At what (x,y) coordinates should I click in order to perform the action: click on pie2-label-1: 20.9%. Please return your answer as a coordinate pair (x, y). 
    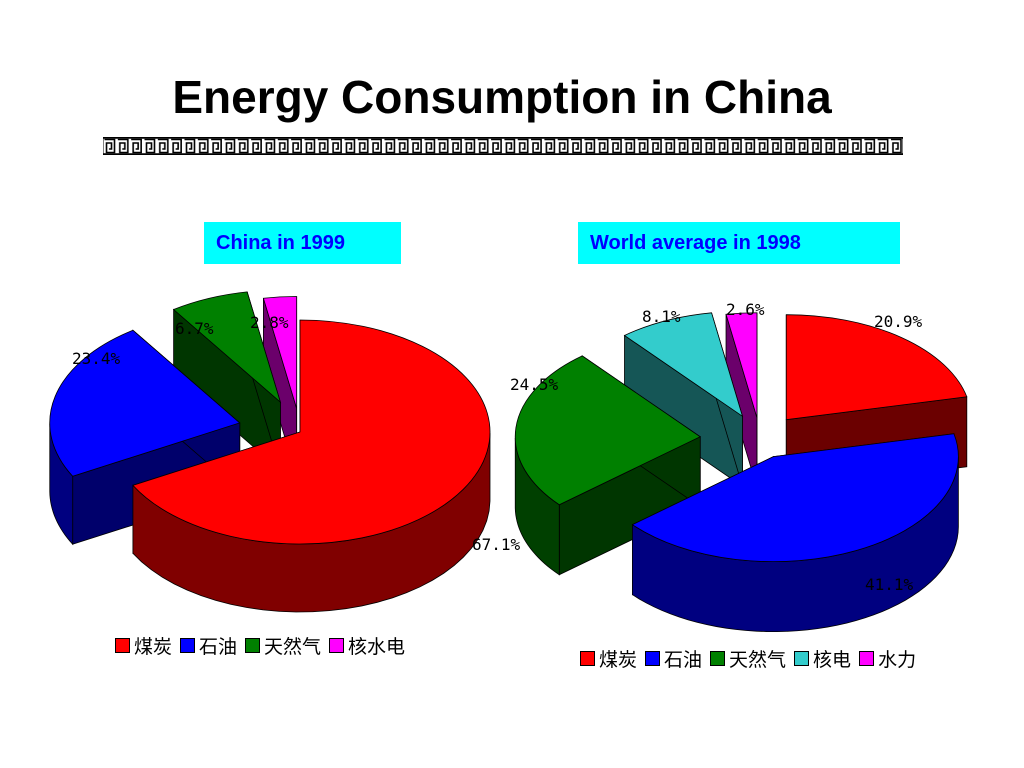
    Looking at the image, I should click on (898, 321).